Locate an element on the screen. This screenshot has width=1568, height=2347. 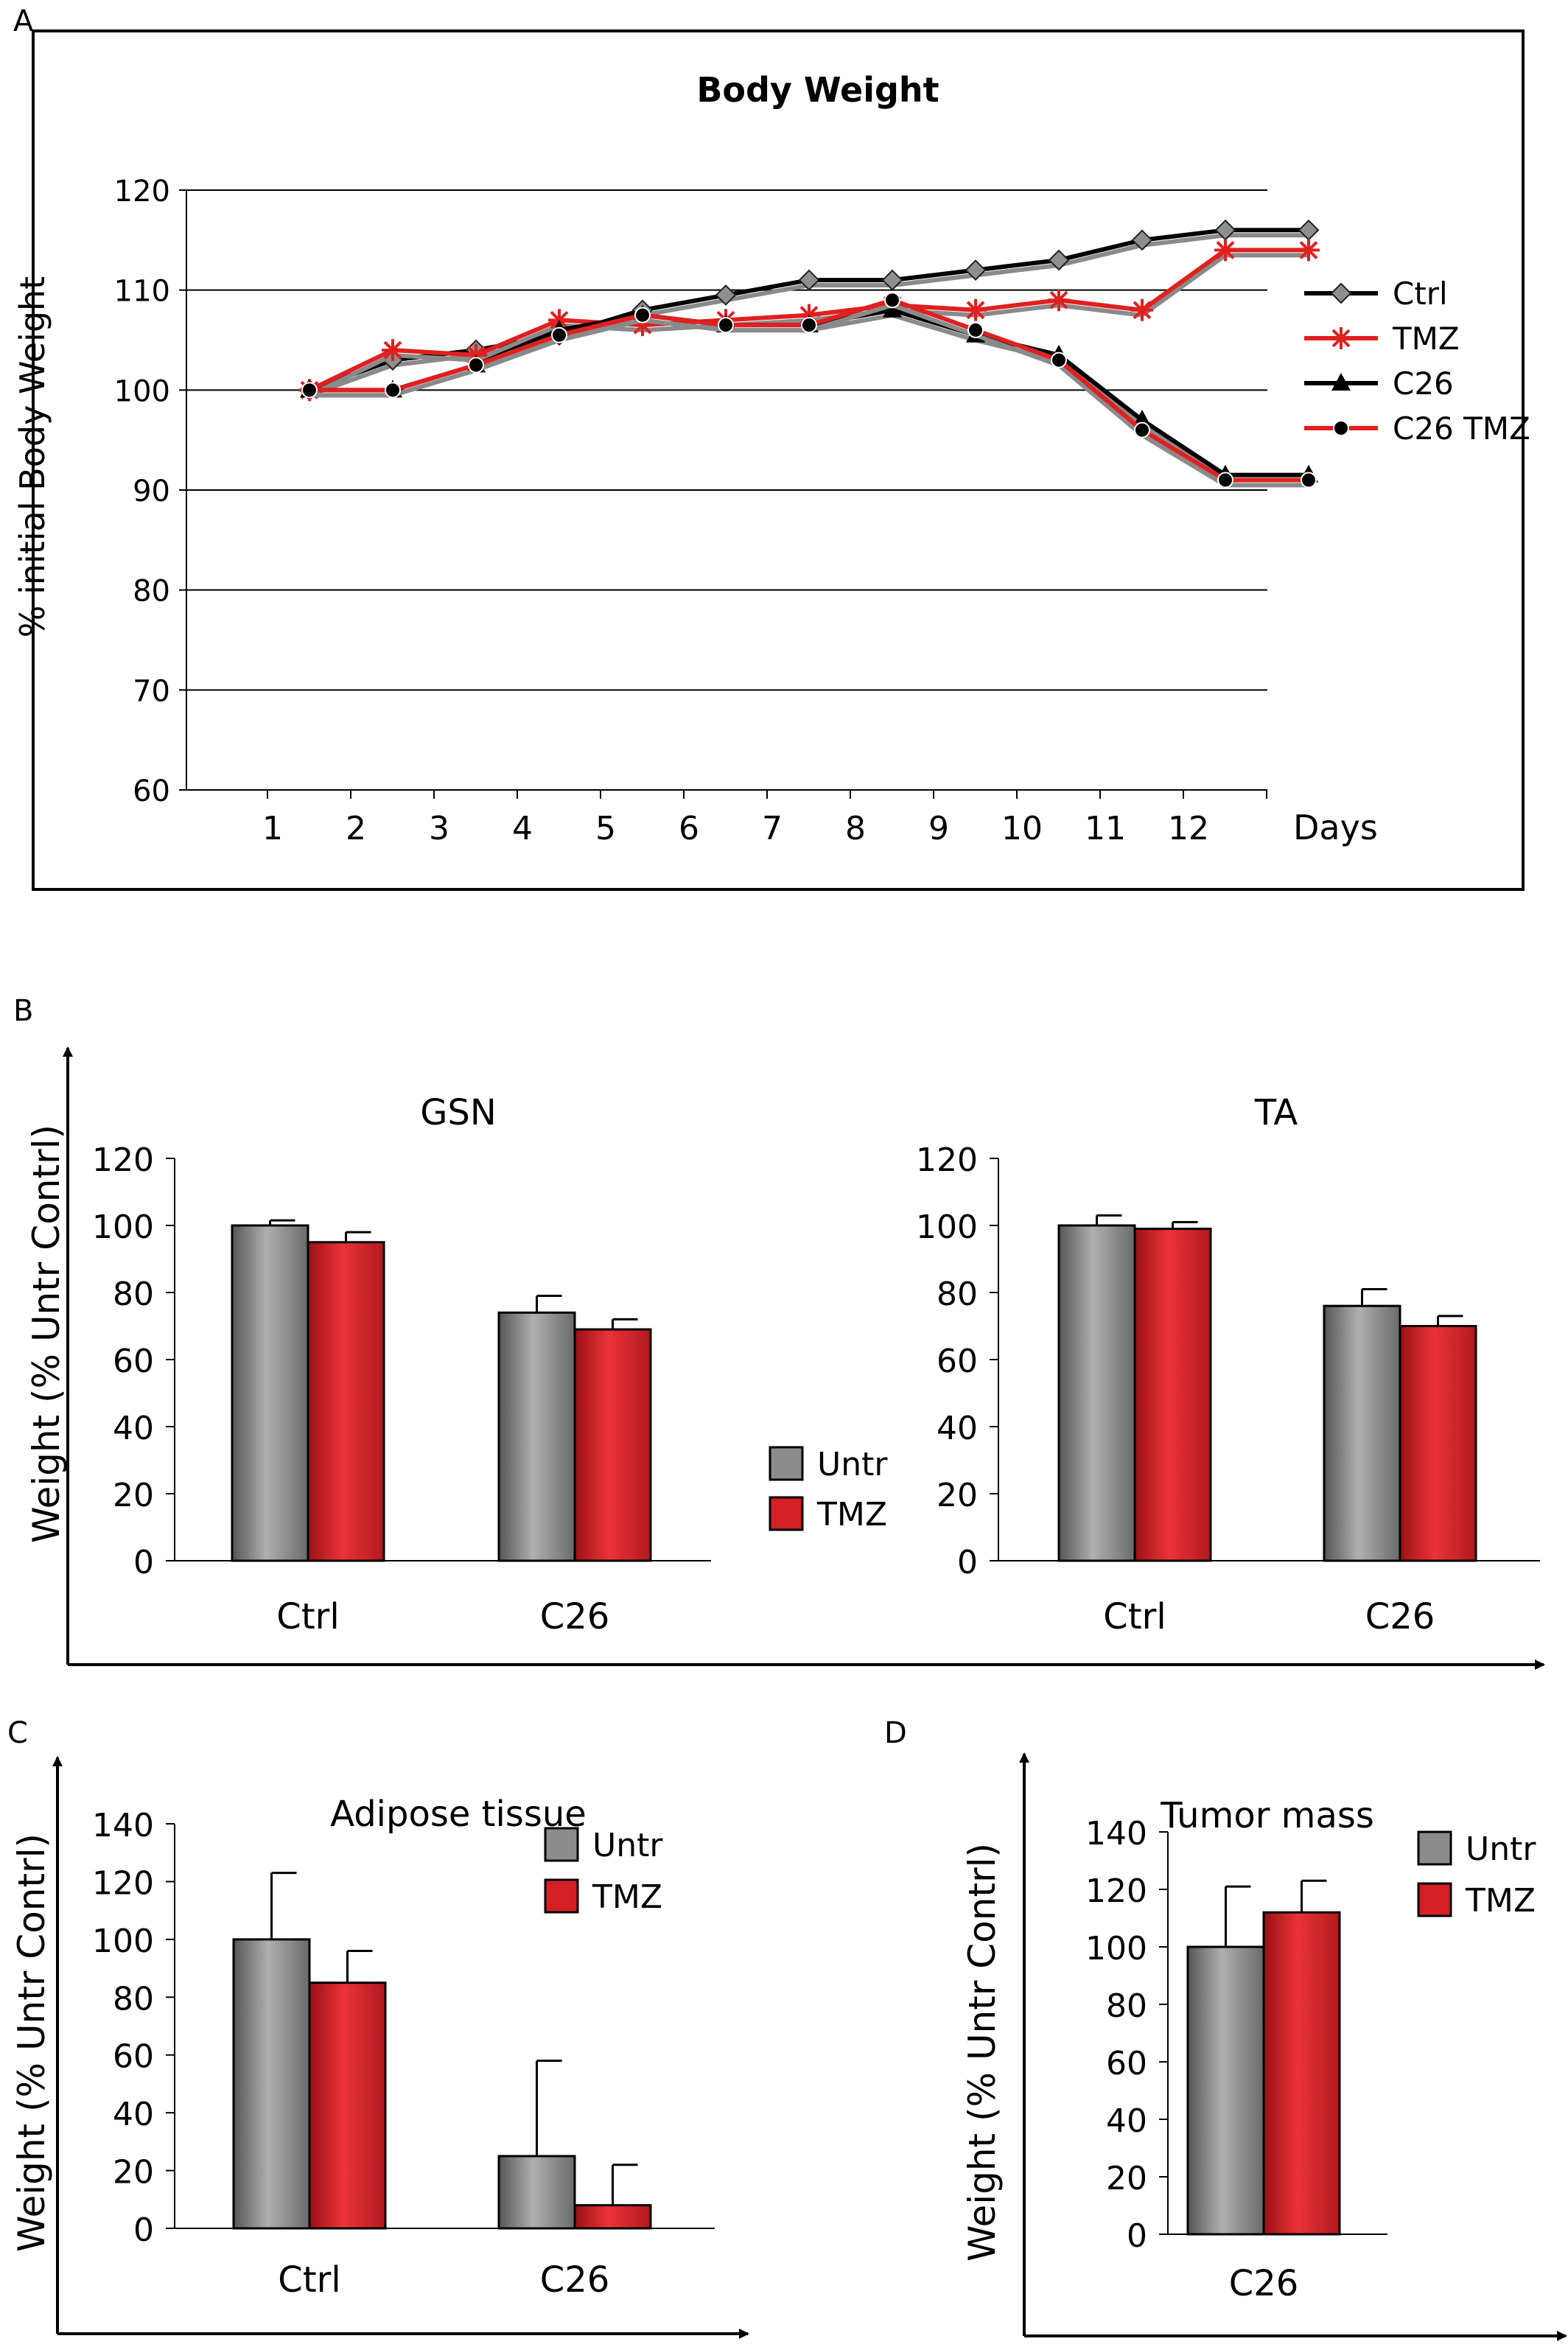
panel-d-legend-item: TMZ is located at coordinates (1476, 1901).